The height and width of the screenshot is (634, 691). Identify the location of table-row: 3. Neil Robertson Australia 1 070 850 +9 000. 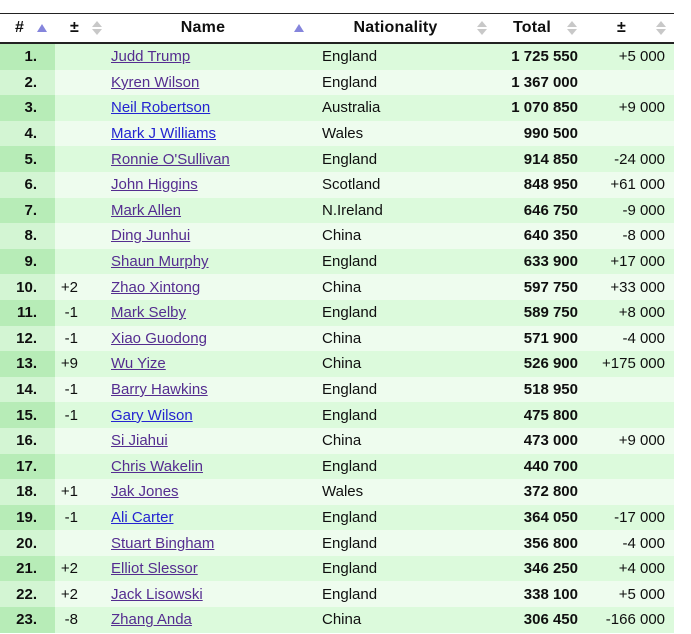
(337, 108).